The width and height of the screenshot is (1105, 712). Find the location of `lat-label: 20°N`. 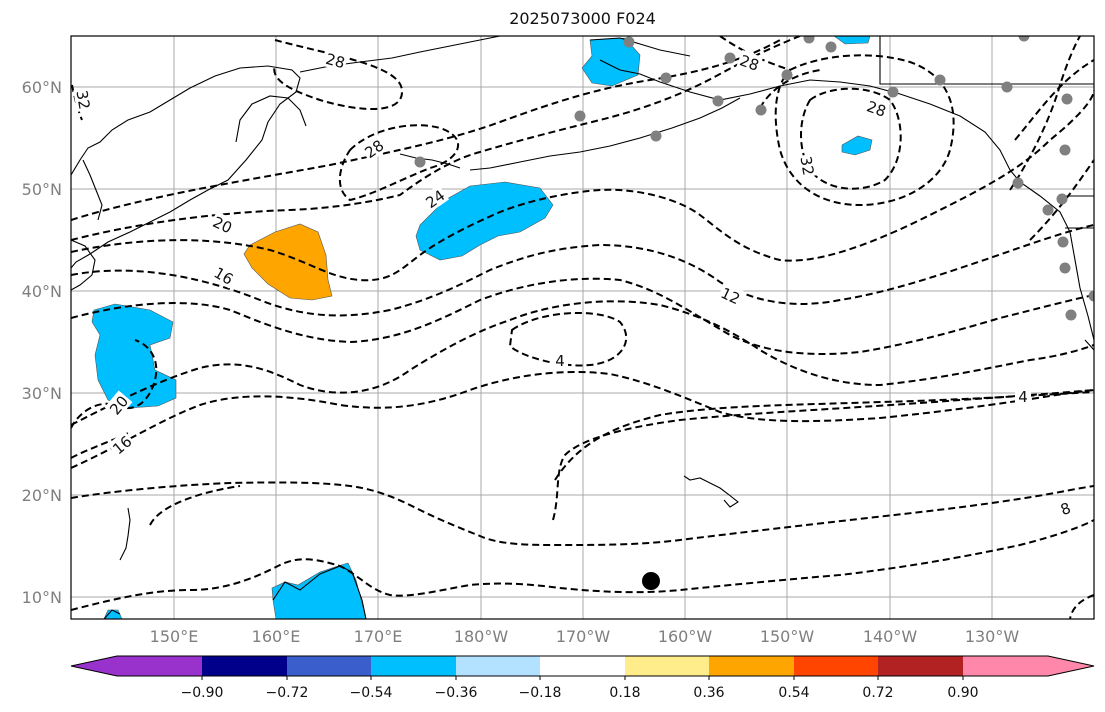

lat-label: 20°N is located at coordinates (42, 495).